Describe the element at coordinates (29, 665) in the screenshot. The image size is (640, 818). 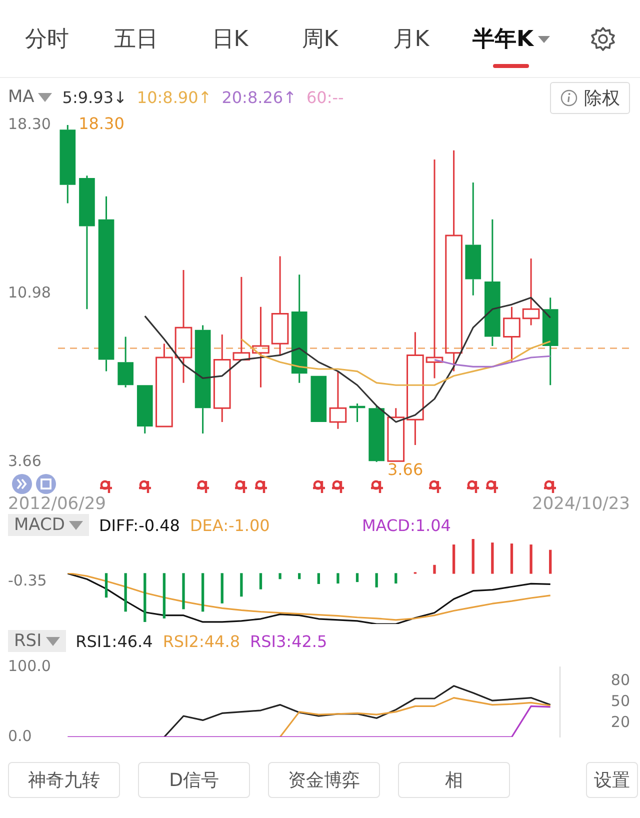
I see `y-tick-label: 100.0` at that location.